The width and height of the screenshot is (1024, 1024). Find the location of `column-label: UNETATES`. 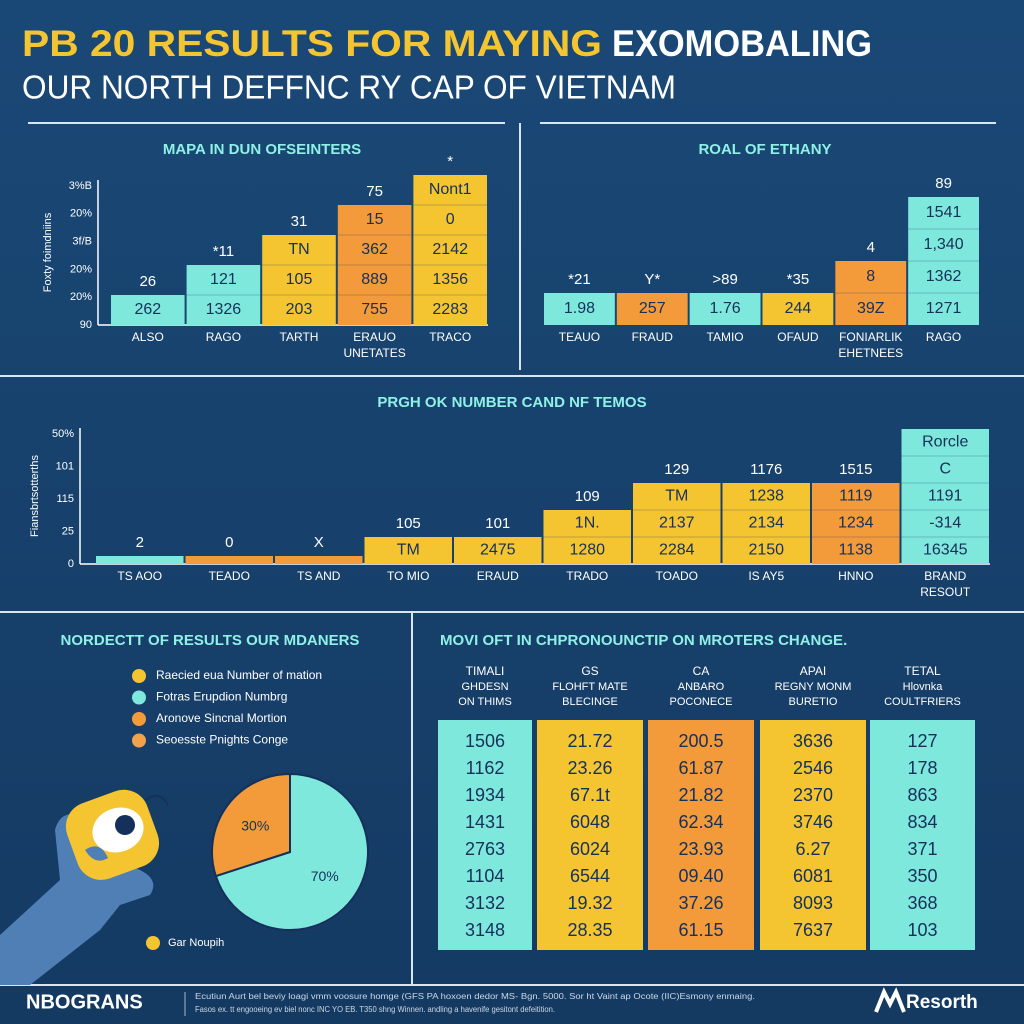

column-label: UNETATES is located at coordinates (374, 353).